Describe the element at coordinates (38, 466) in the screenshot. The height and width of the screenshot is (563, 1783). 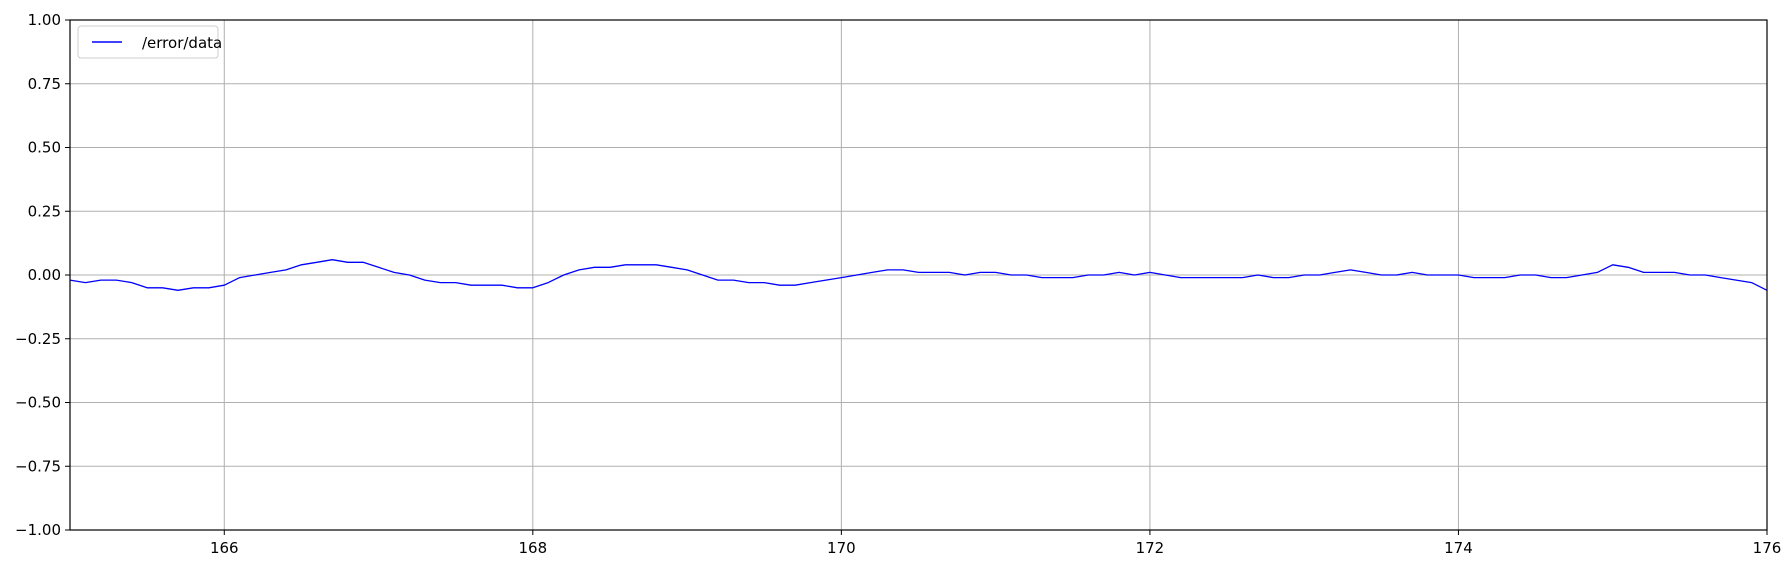
I see `y-tick-label: −0.75` at that location.